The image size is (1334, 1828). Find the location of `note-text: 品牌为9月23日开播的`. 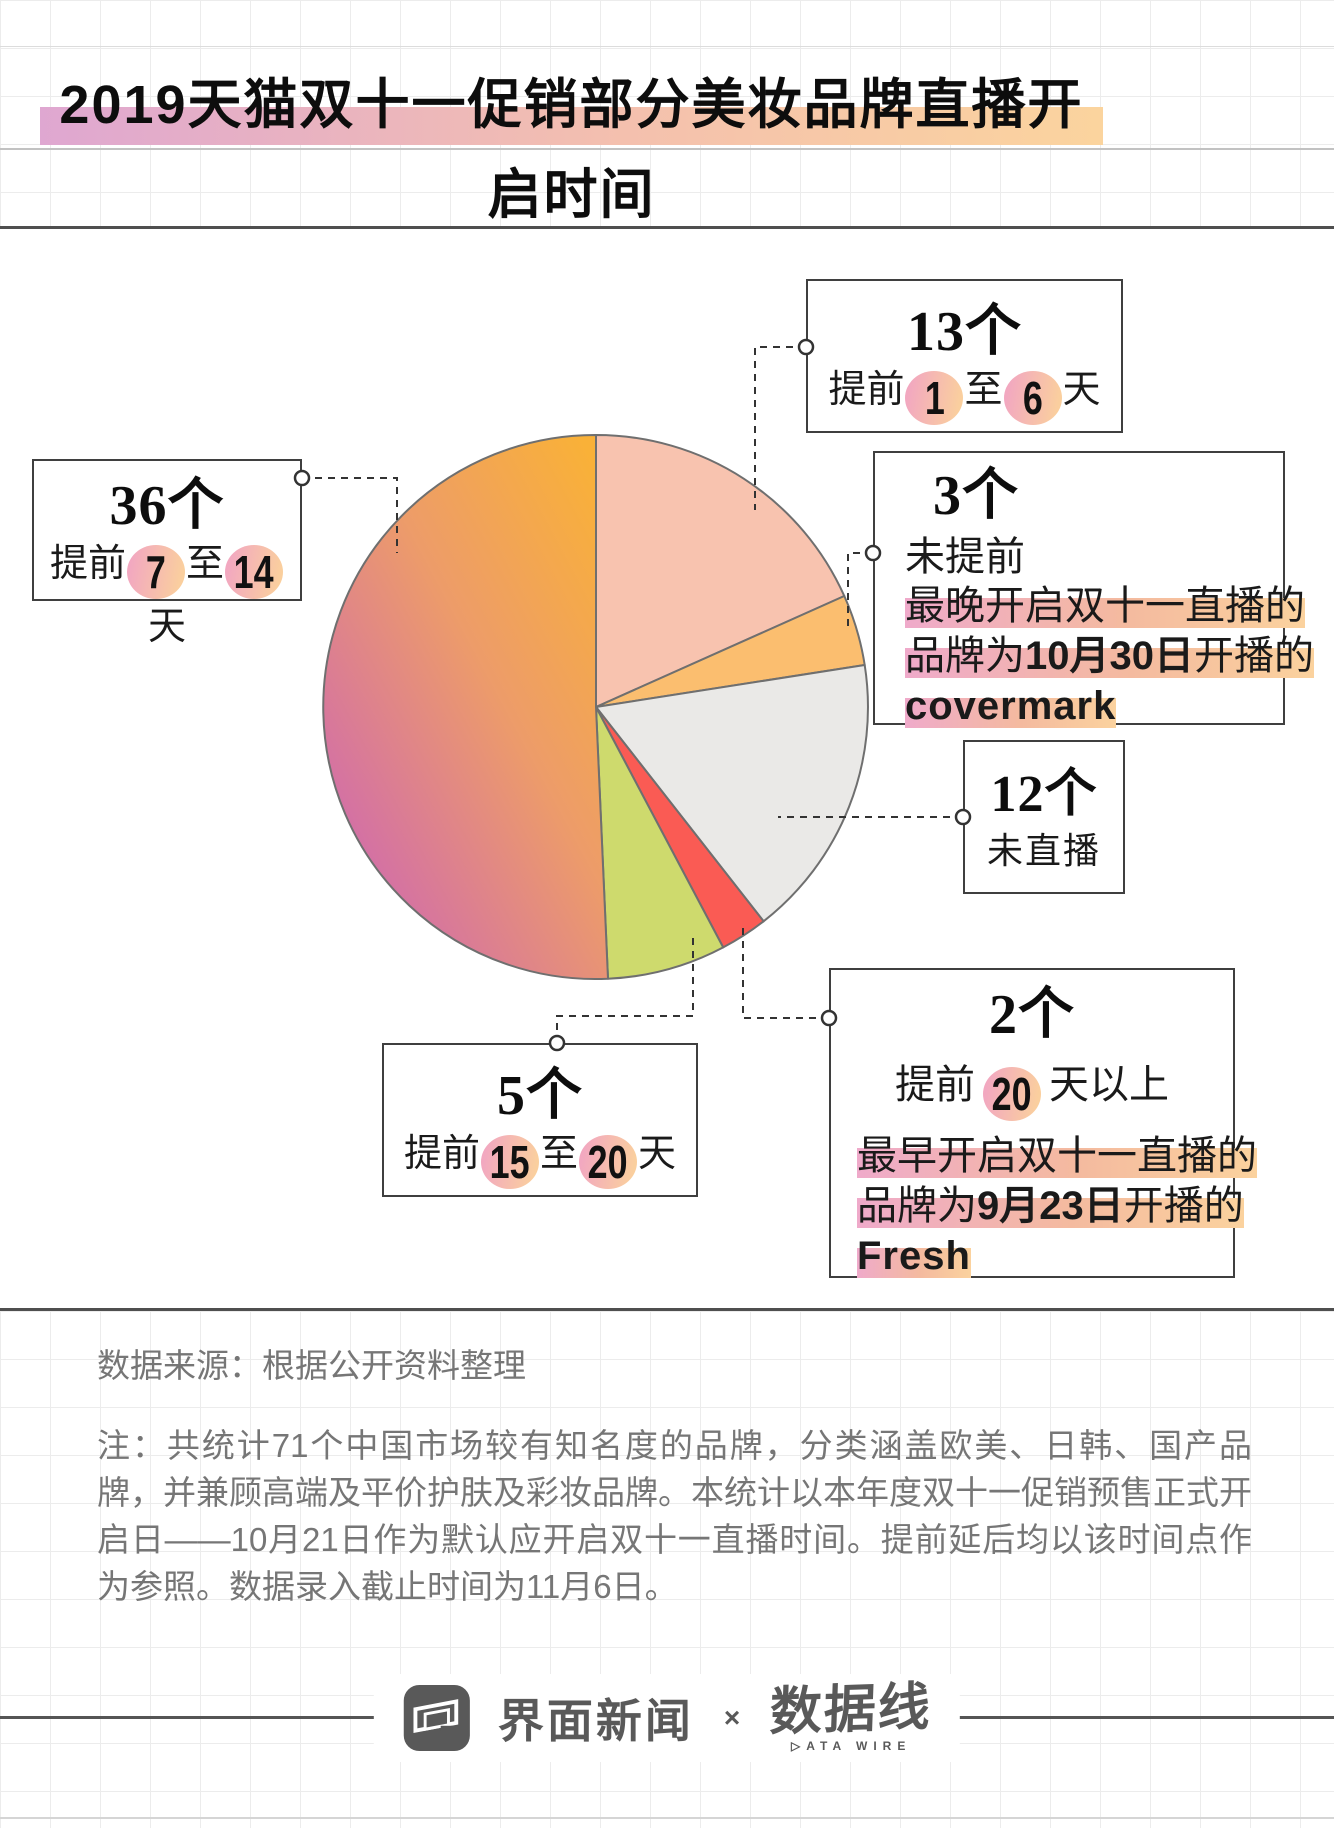

note-text: 品牌为9月23日开播的 is located at coordinates (1050, 1205).